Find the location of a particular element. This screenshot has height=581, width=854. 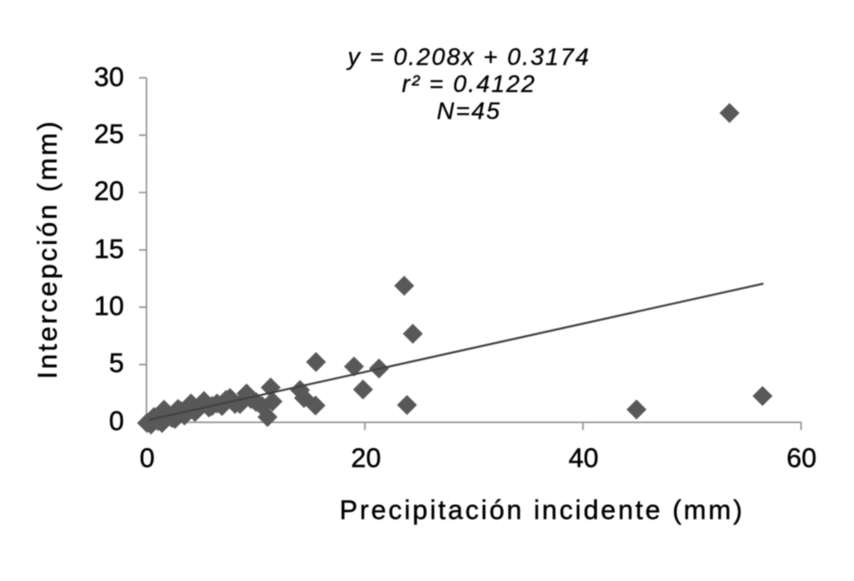

svg-text: 15 is located at coordinates (109, 249).